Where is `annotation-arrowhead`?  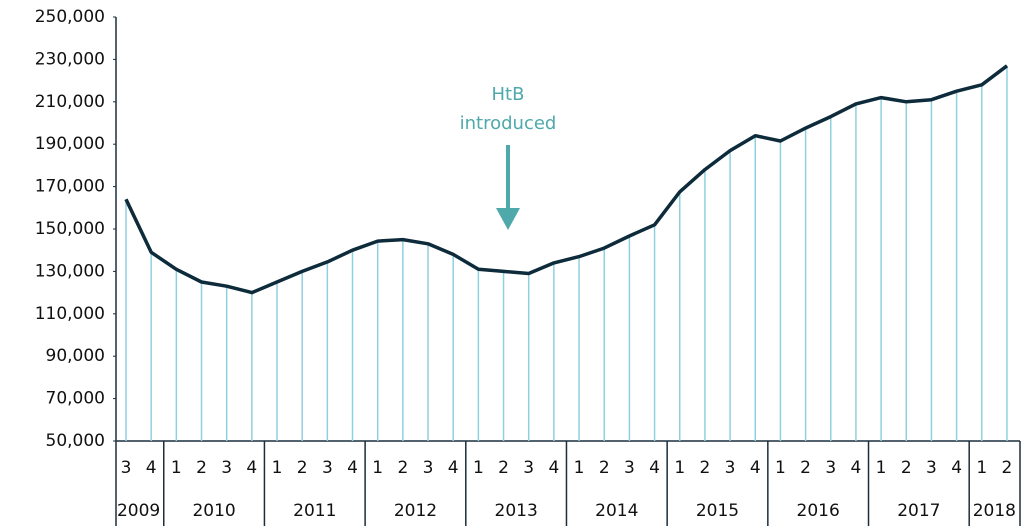
annotation-arrowhead is located at coordinates (508, 219).